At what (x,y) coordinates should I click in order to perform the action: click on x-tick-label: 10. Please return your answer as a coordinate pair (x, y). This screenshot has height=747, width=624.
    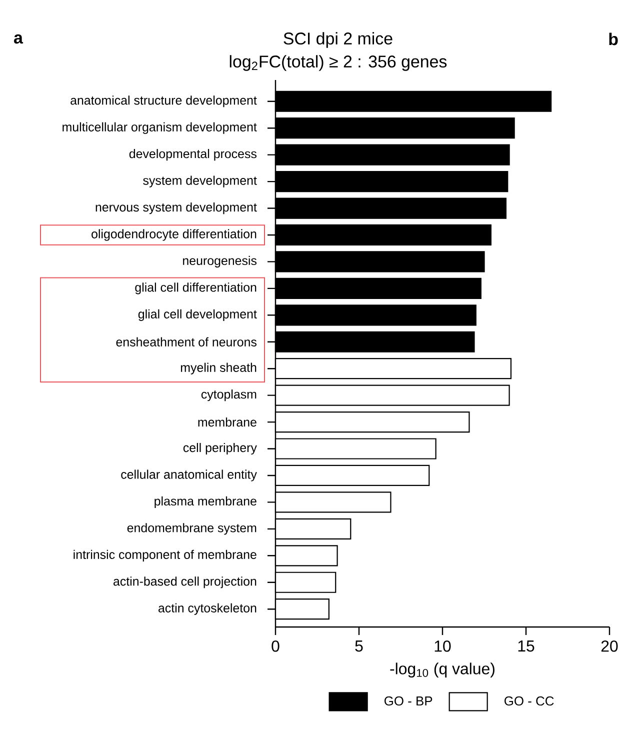
    Looking at the image, I should click on (442, 646).